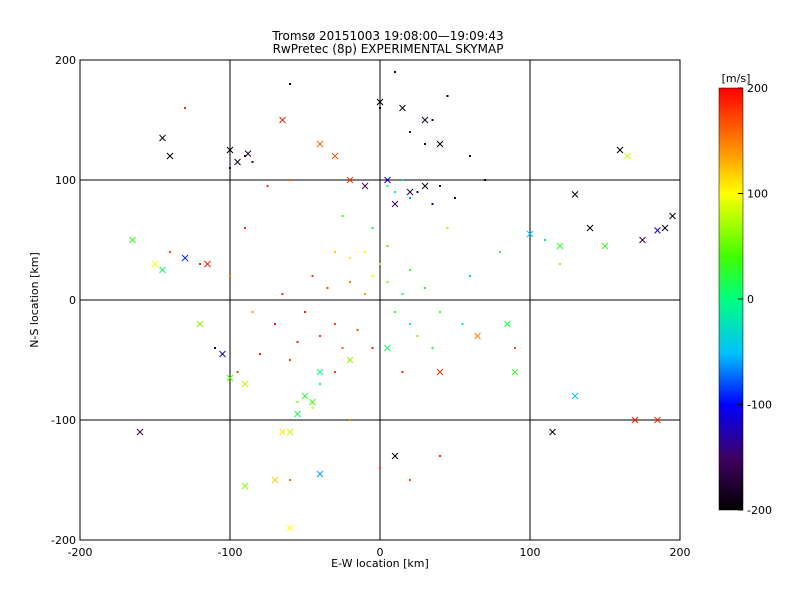 The height and width of the screenshot is (600, 800). Describe the element at coordinates (759, 510) in the screenshot. I see `colorbar-tick-label: -200` at that location.